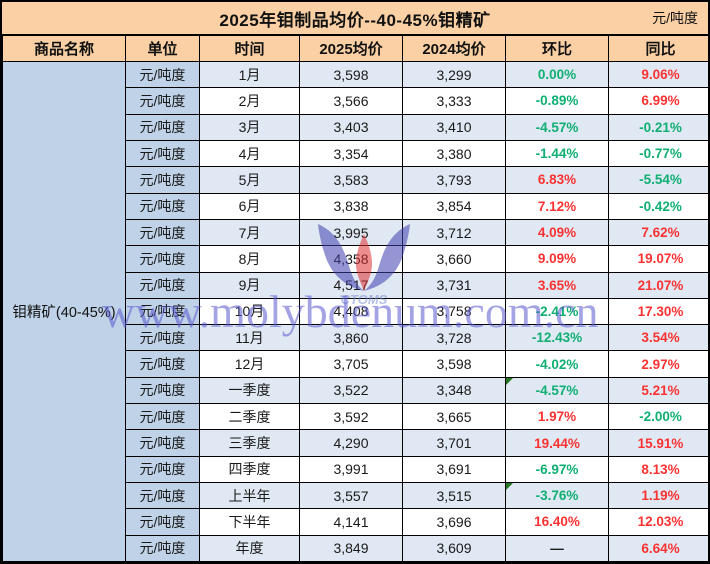 This screenshot has width=710, height=564. What do you see at coordinates (658, 48) in the screenshot?
I see `column-header-yoy: 同比` at bounding box center [658, 48].